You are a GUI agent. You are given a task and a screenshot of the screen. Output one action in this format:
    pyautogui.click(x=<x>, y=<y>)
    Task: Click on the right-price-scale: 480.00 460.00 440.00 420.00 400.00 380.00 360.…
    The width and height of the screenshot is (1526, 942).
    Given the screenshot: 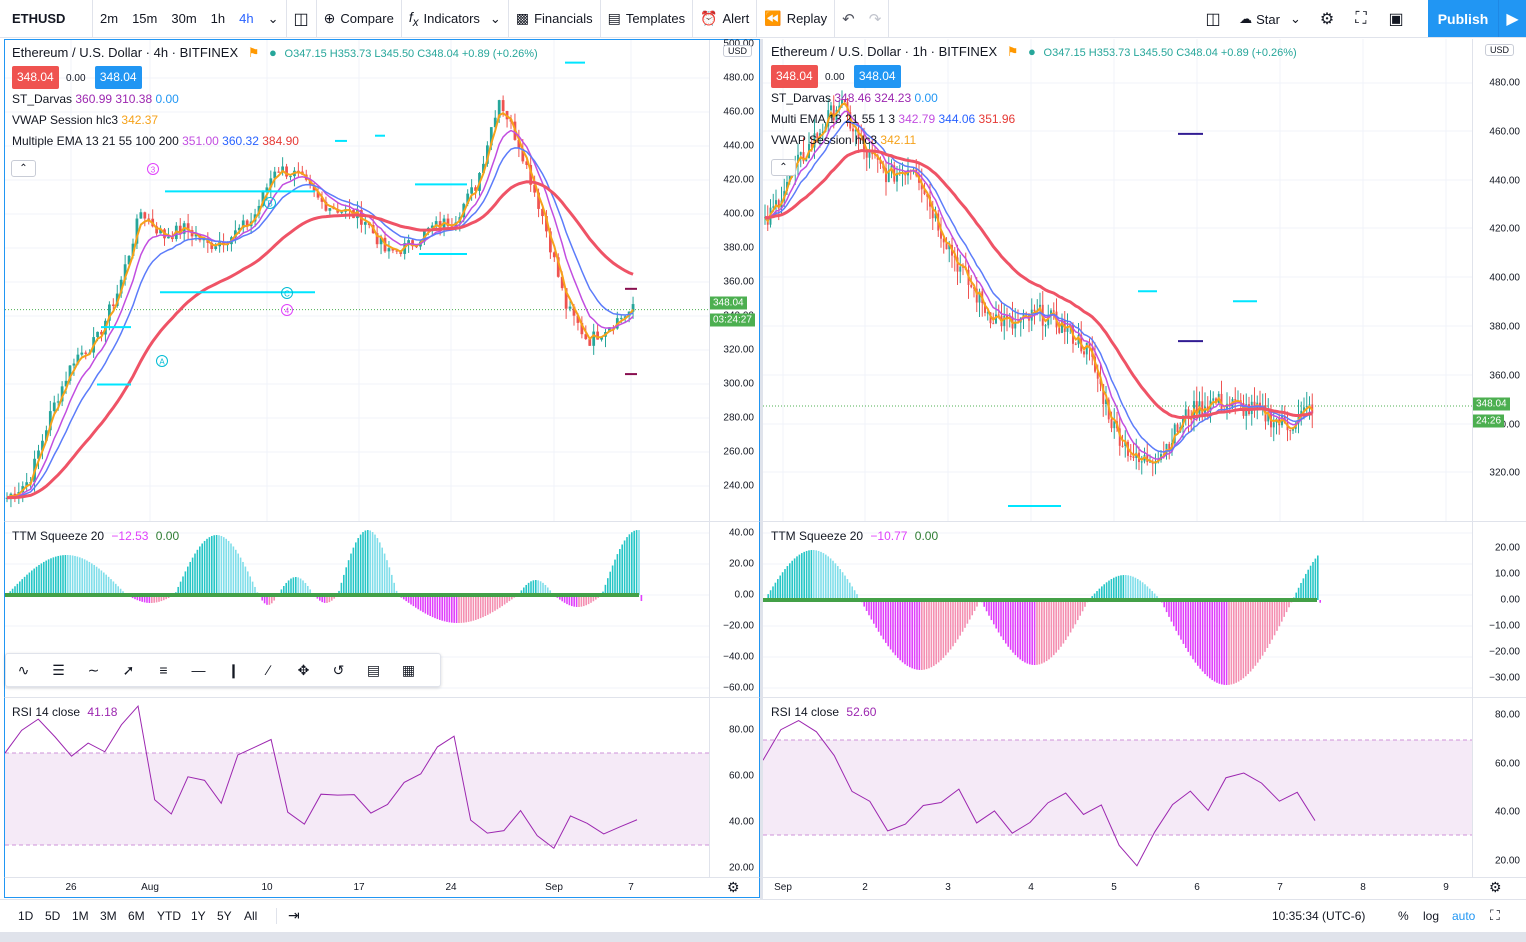 What is the action you would take?
    pyautogui.click(x=1499, y=280)
    